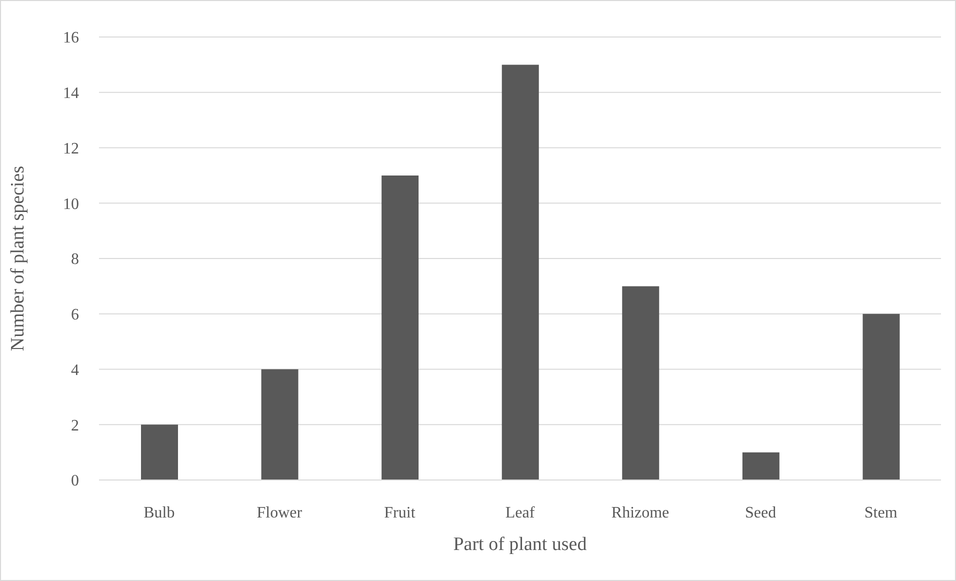 The width and height of the screenshot is (956, 581). What do you see at coordinates (881, 513) in the screenshot?
I see `x-tick-label: Stem` at bounding box center [881, 513].